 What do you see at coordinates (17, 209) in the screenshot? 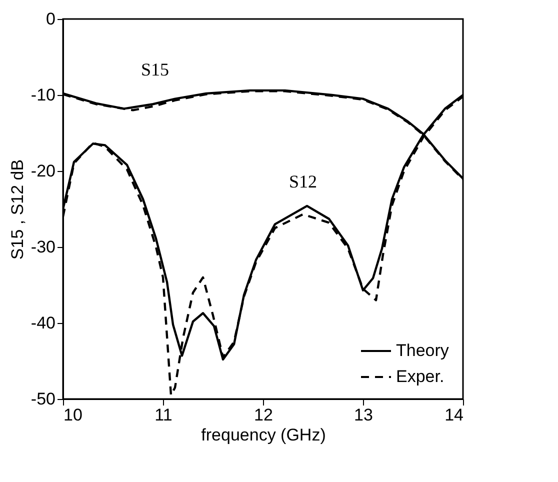
I see `y-axis-title: S15 , S12 dB` at bounding box center [17, 209].